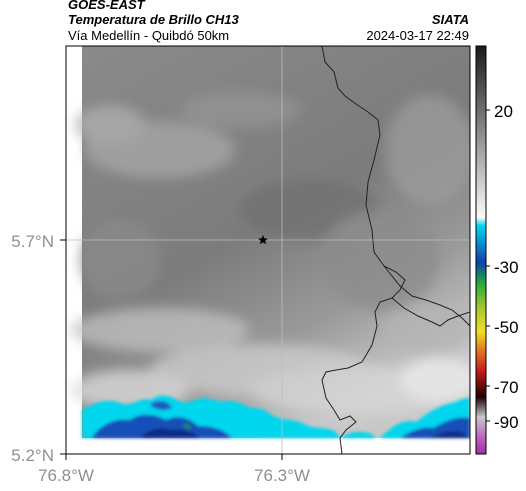 This screenshot has height=491, width=526. What do you see at coordinates (66, 475) in the screenshot?
I see `lon-tick-label: 76.8°W` at bounding box center [66, 475].